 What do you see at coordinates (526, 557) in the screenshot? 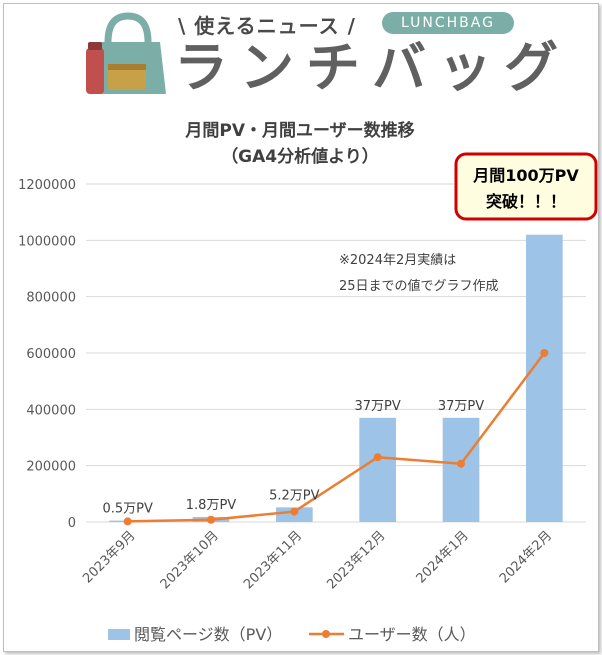
I see `x-tick-label-5: 2024年2月` at bounding box center [526, 557].